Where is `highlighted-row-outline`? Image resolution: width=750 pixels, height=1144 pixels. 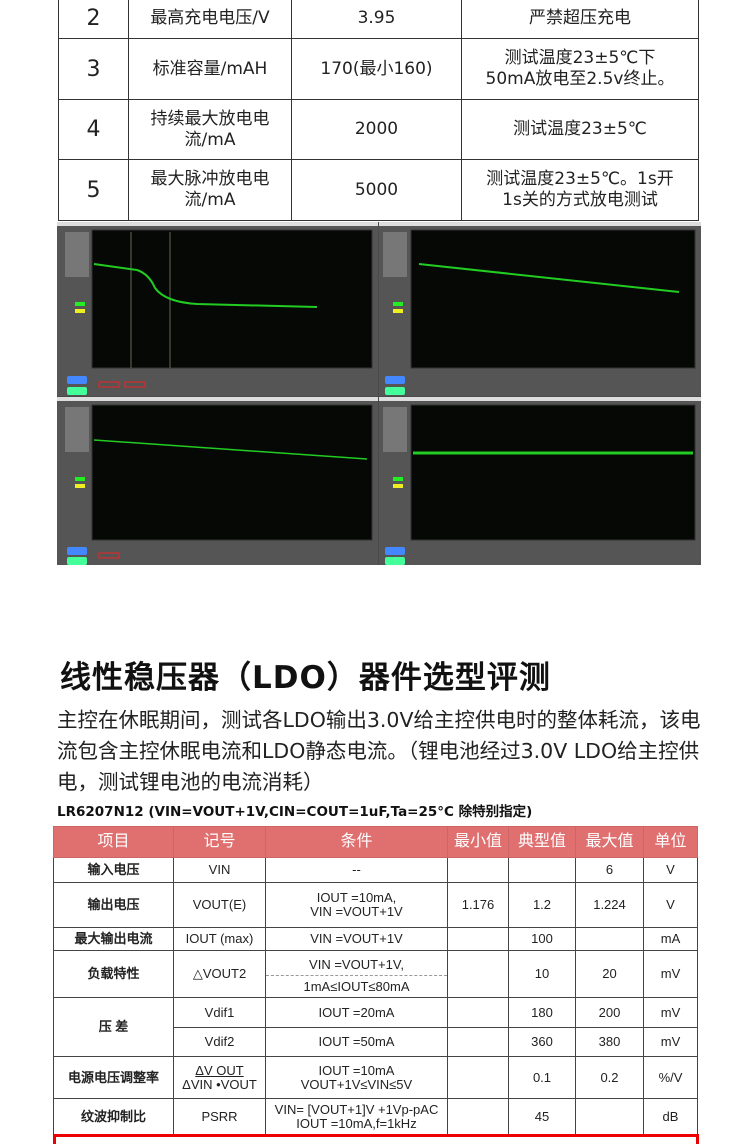 highlighted-row-outline is located at coordinates (376, 1139).